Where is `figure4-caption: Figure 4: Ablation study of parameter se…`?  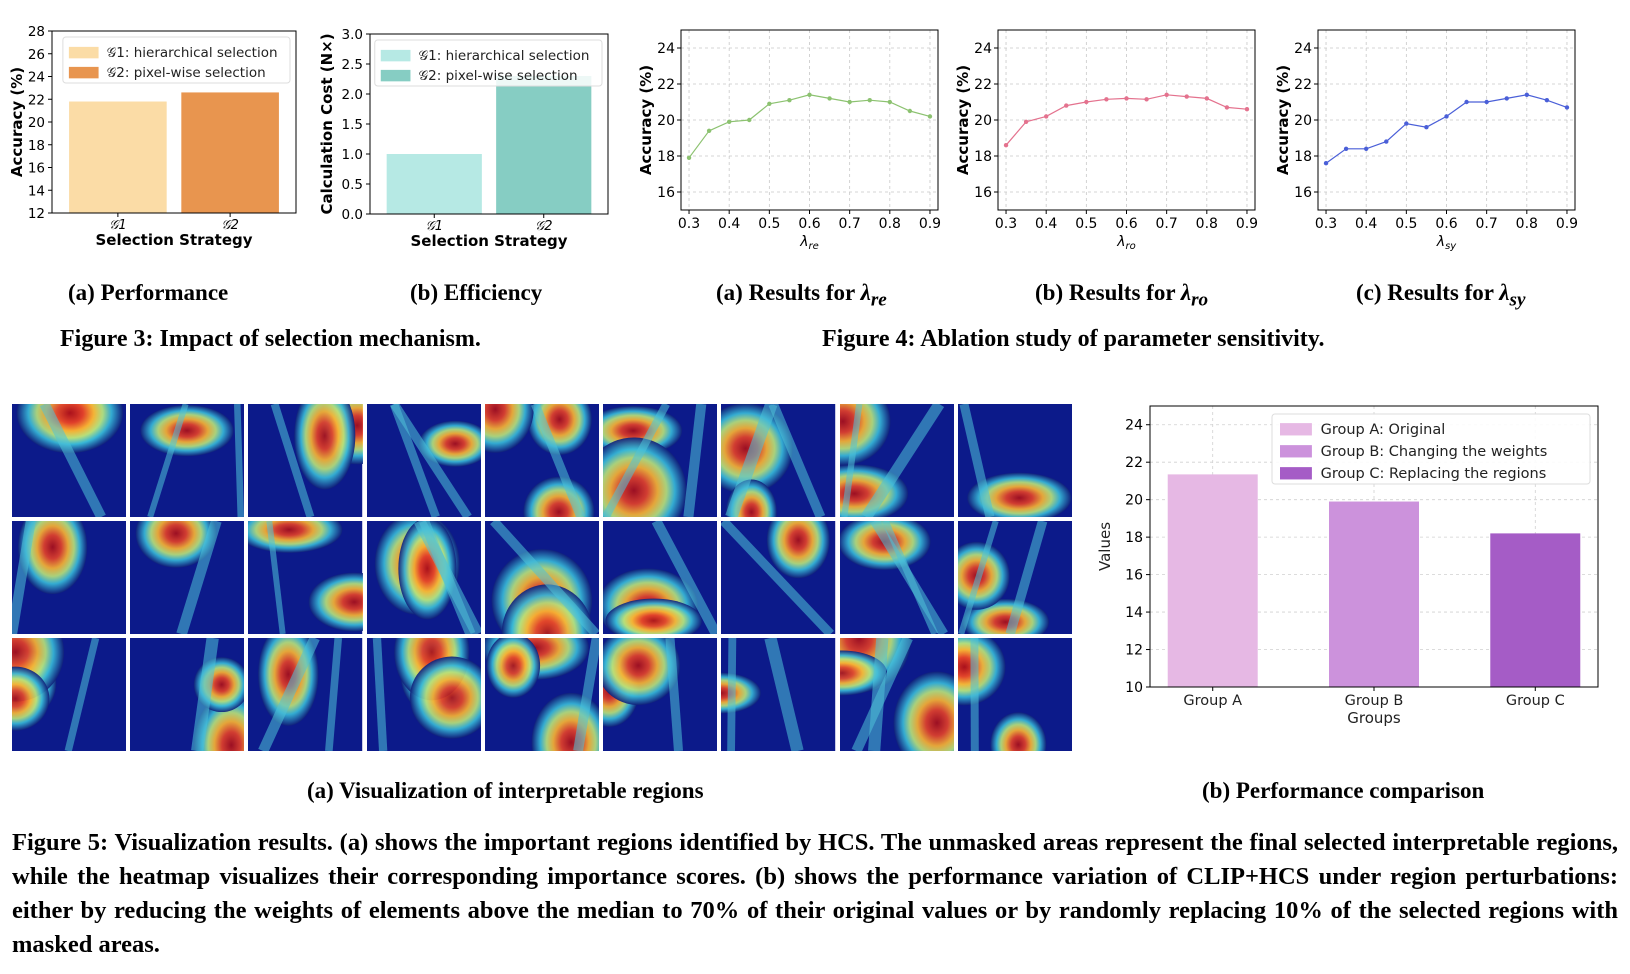
figure4-caption: Figure 4: Ablation study of parameter se… is located at coordinates (1073, 339).